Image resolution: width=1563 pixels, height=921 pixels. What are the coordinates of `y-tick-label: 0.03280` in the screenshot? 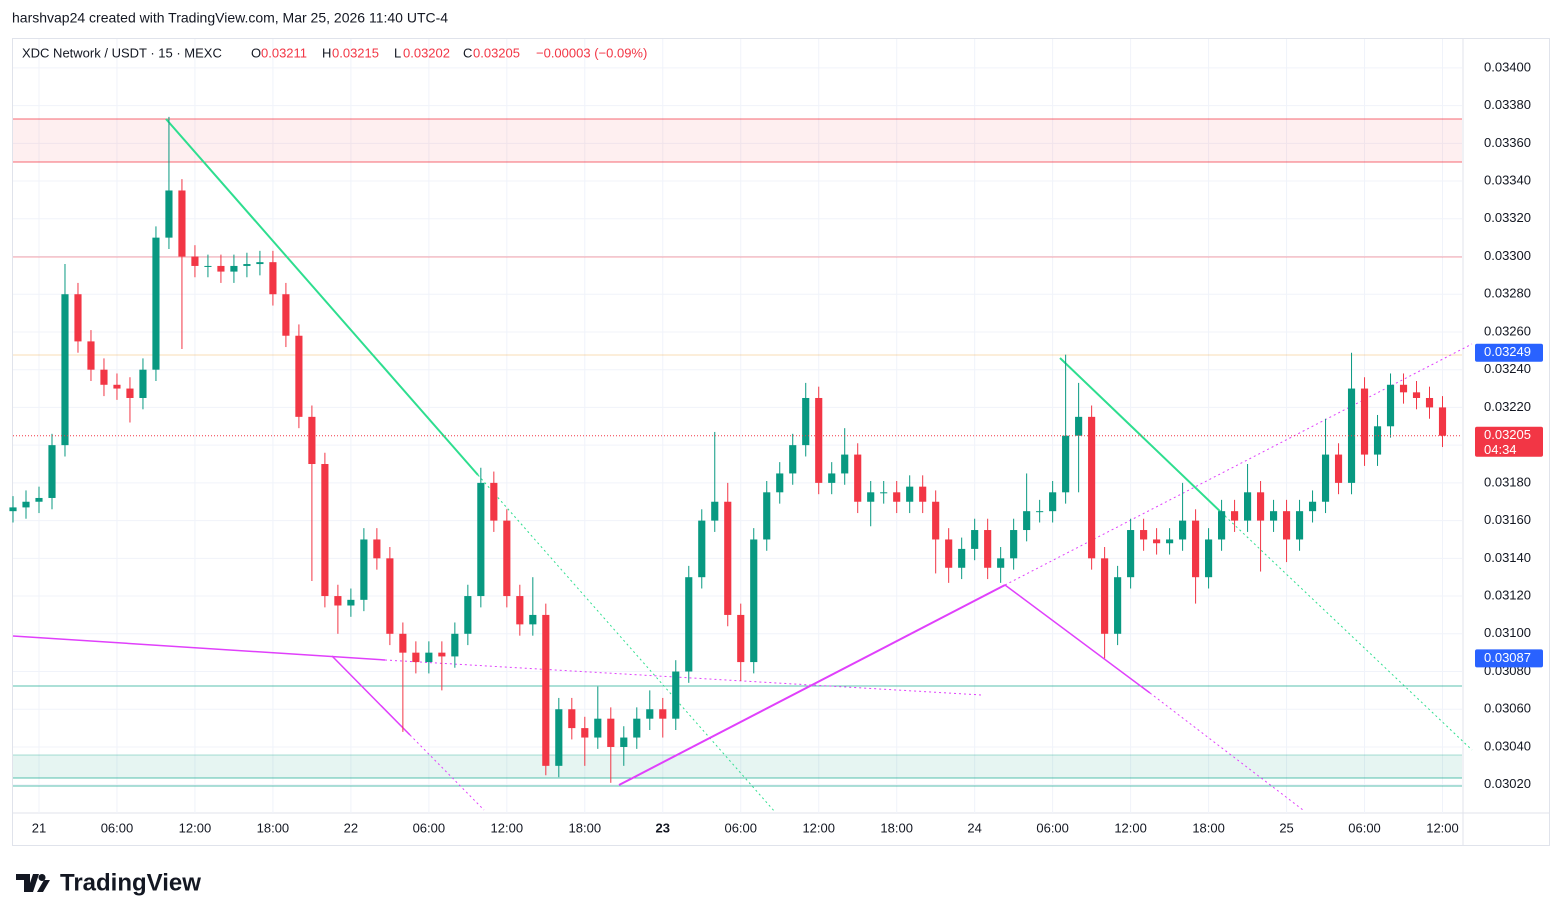 It's located at (1507, 293).